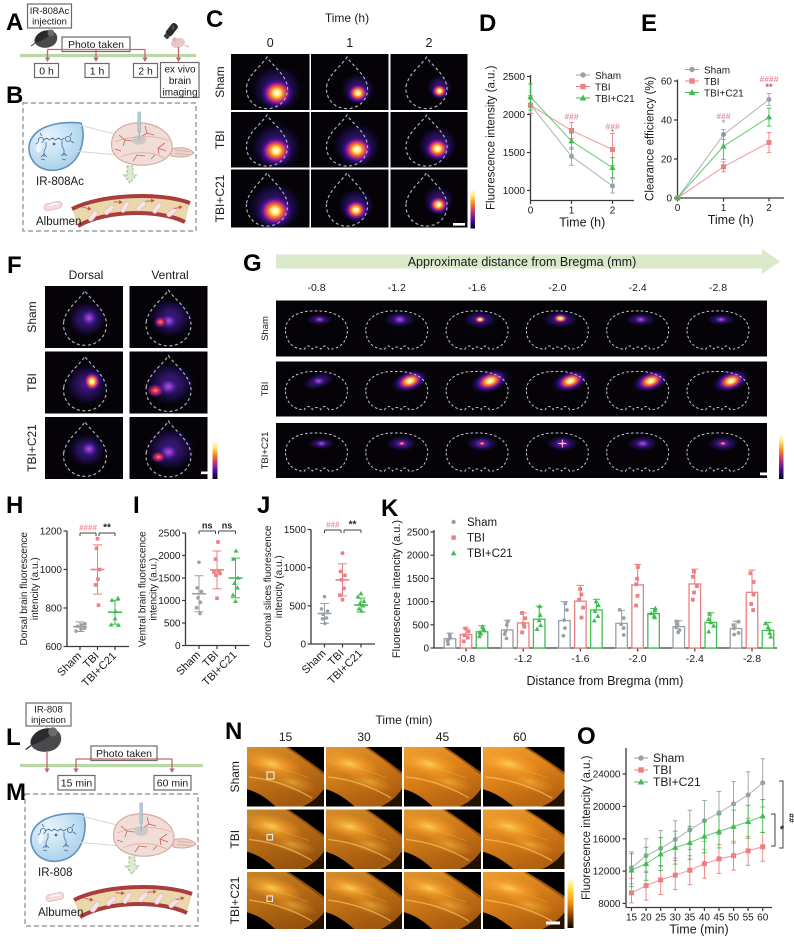 The width and height of the screenshot is (794, 951). What do you see at coordinates (13, 737) in the screenshot?
I see `svg-text: L` at bounding box center [13, 737].